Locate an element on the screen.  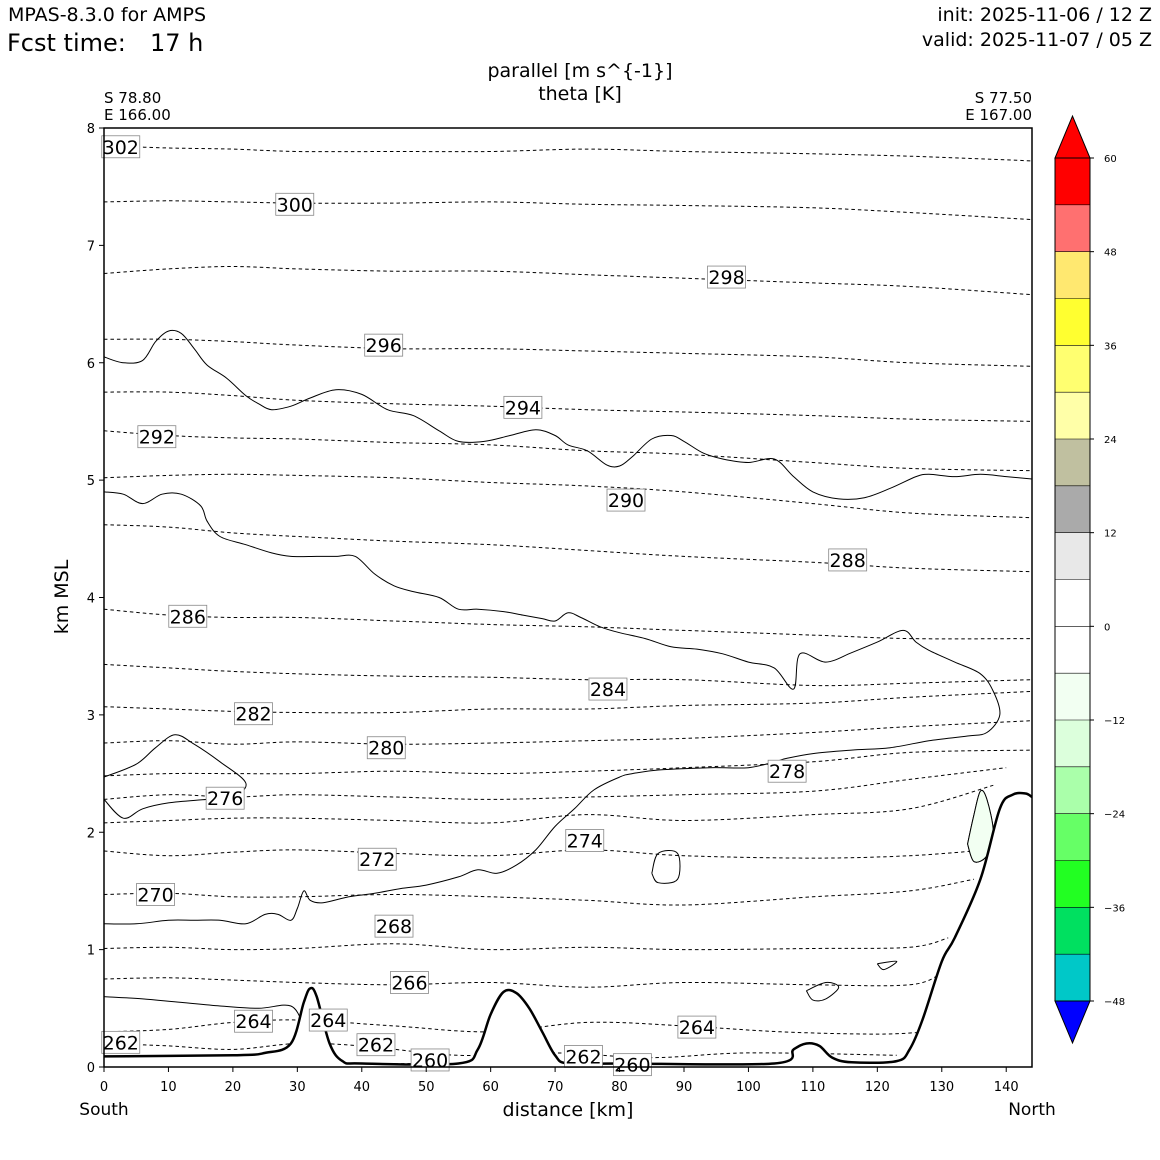
theta-label-262: 262 is located at coordinates (583, 1056).